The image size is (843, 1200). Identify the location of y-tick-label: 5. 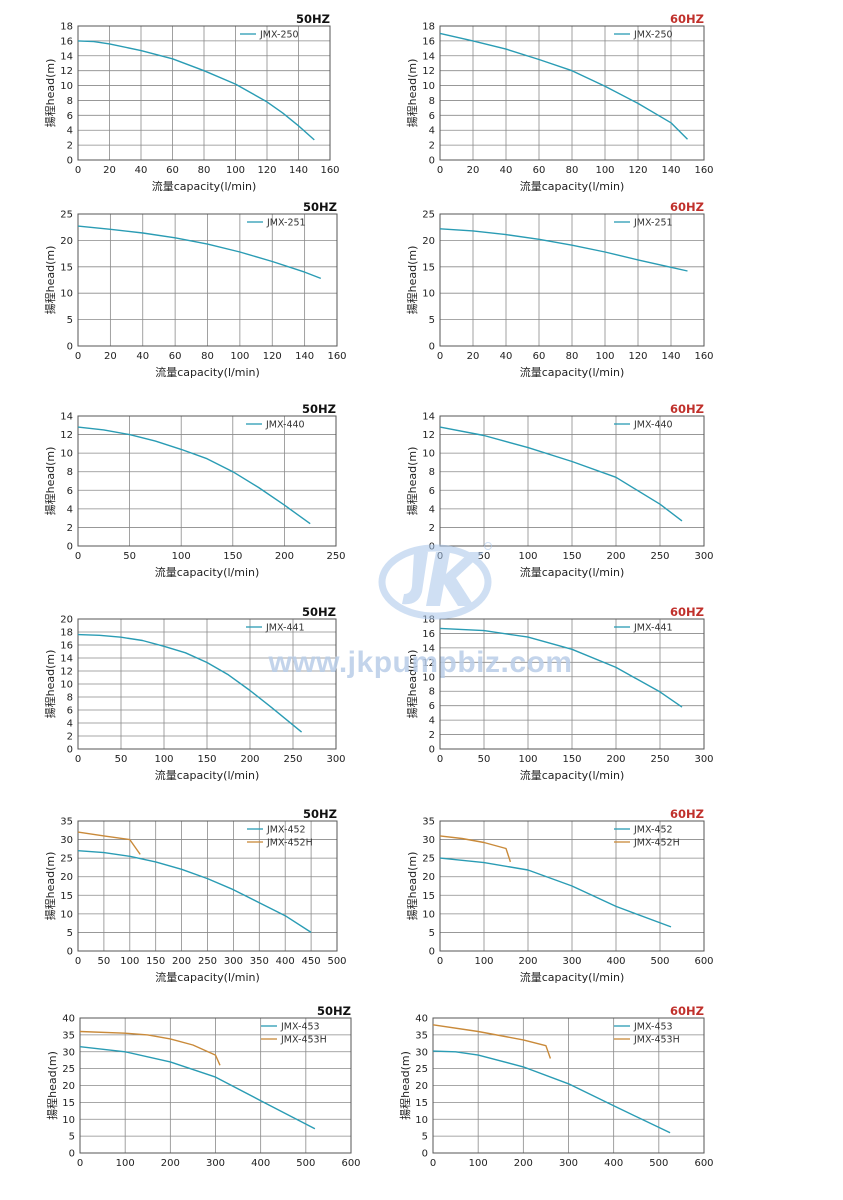
(432, 933).